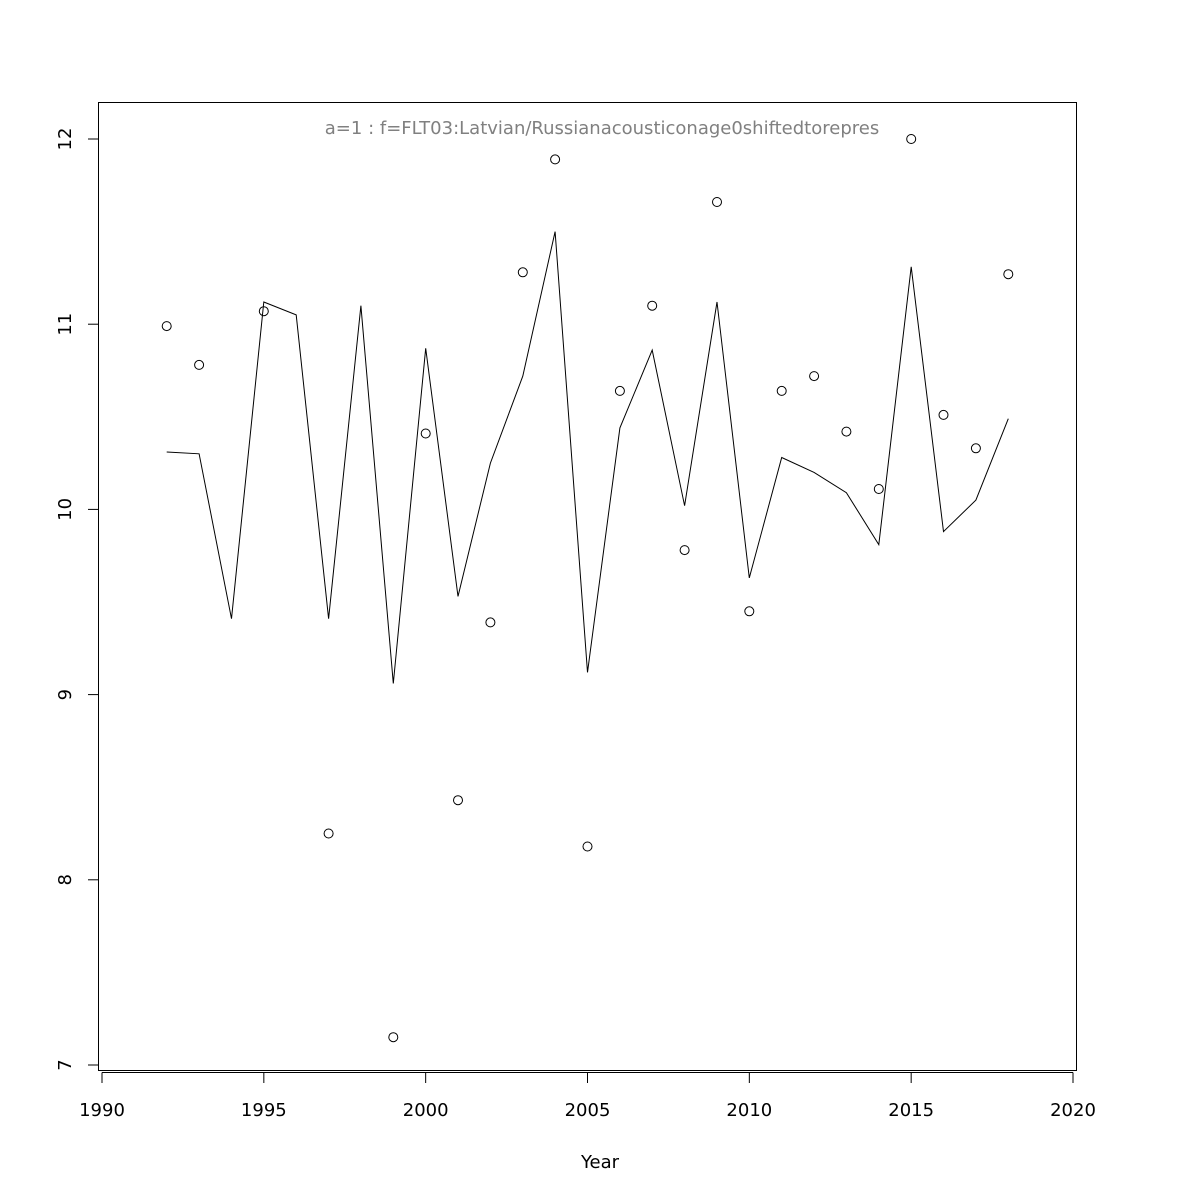 The image size is (1200, 1200). What do you see at coordinates (65, 879) in the screenshot?
I see `y-tick-label: 8` at bounding box center [65, 879].